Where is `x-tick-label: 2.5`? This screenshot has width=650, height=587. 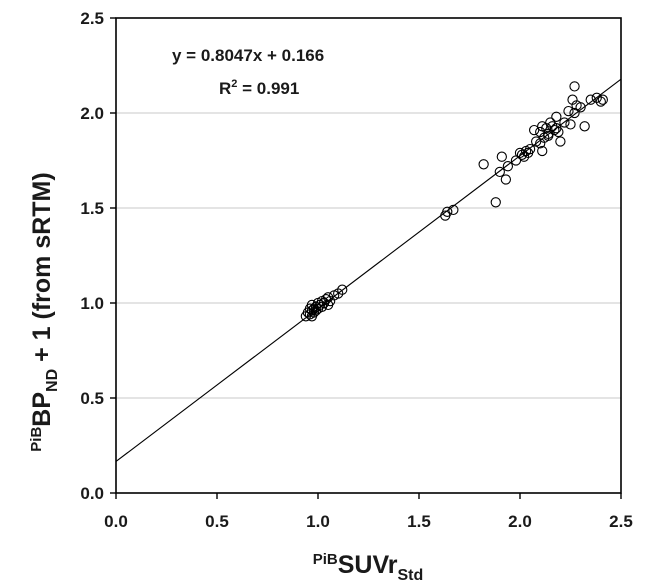 x-tick-label: 2.5 is located at coordinates (621, 521).